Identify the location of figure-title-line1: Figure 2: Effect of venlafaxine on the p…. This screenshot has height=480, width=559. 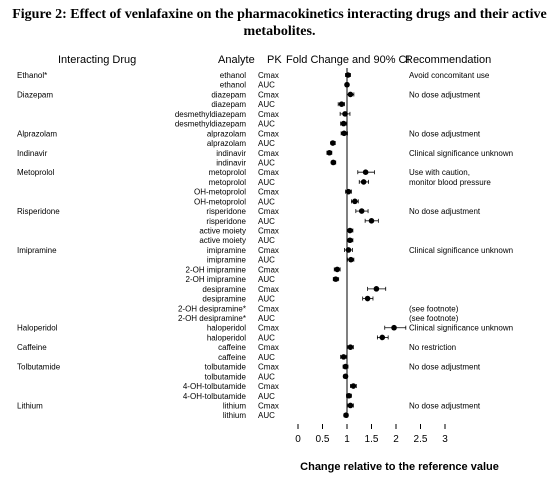
(279, 14).